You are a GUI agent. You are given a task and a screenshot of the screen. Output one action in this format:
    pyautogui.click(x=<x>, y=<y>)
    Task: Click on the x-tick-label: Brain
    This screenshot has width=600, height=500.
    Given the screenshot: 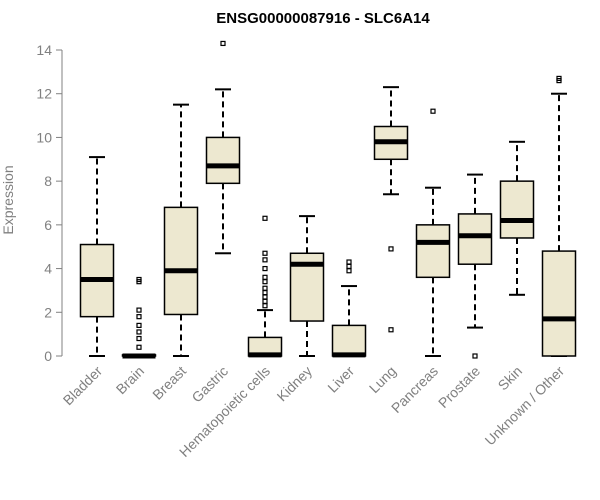 What is the action you would take?
    pyautogui.click(x=130, y=380)
    